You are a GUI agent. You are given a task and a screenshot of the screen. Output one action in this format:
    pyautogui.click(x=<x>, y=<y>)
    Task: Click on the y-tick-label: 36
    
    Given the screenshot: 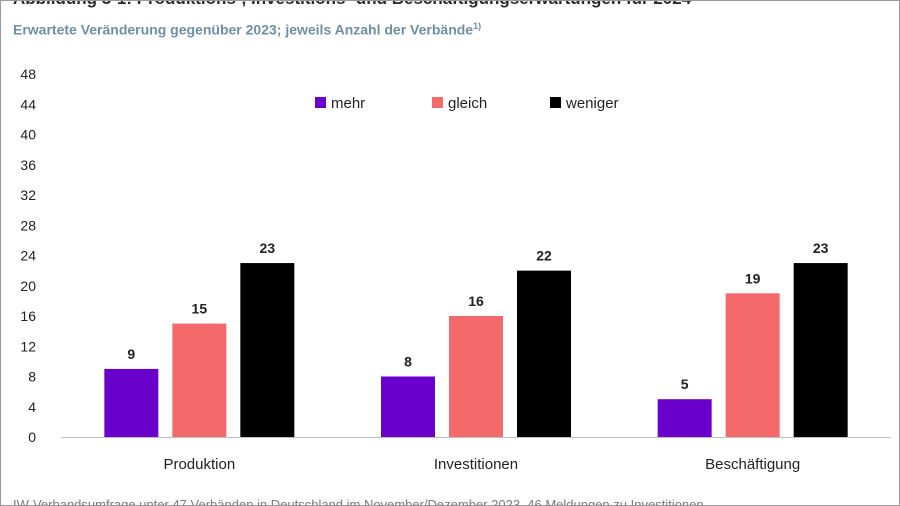 What is the action you would take?
    pyautogui.click(x=28, y=165)
    